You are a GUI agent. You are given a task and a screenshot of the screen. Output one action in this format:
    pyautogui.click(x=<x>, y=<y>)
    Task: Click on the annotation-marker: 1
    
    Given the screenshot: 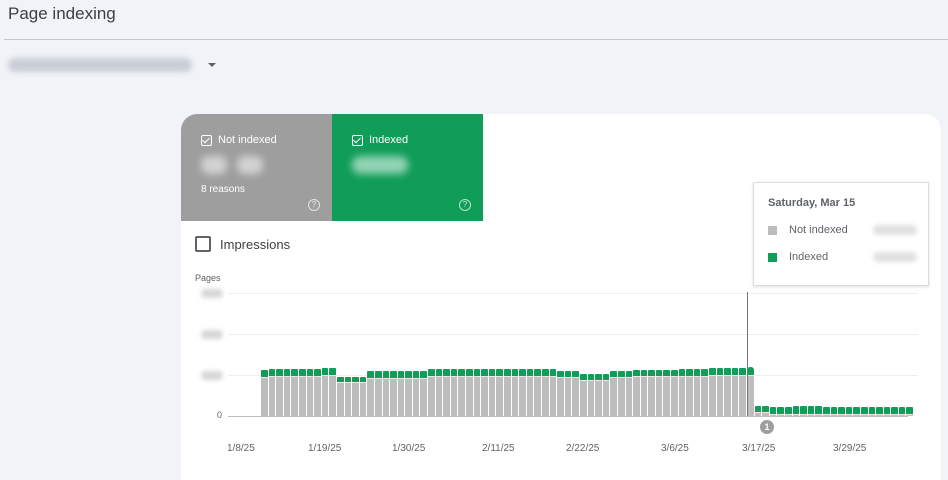 What is the action you would take?
    pyautogui.click(x=767, y=427)
    